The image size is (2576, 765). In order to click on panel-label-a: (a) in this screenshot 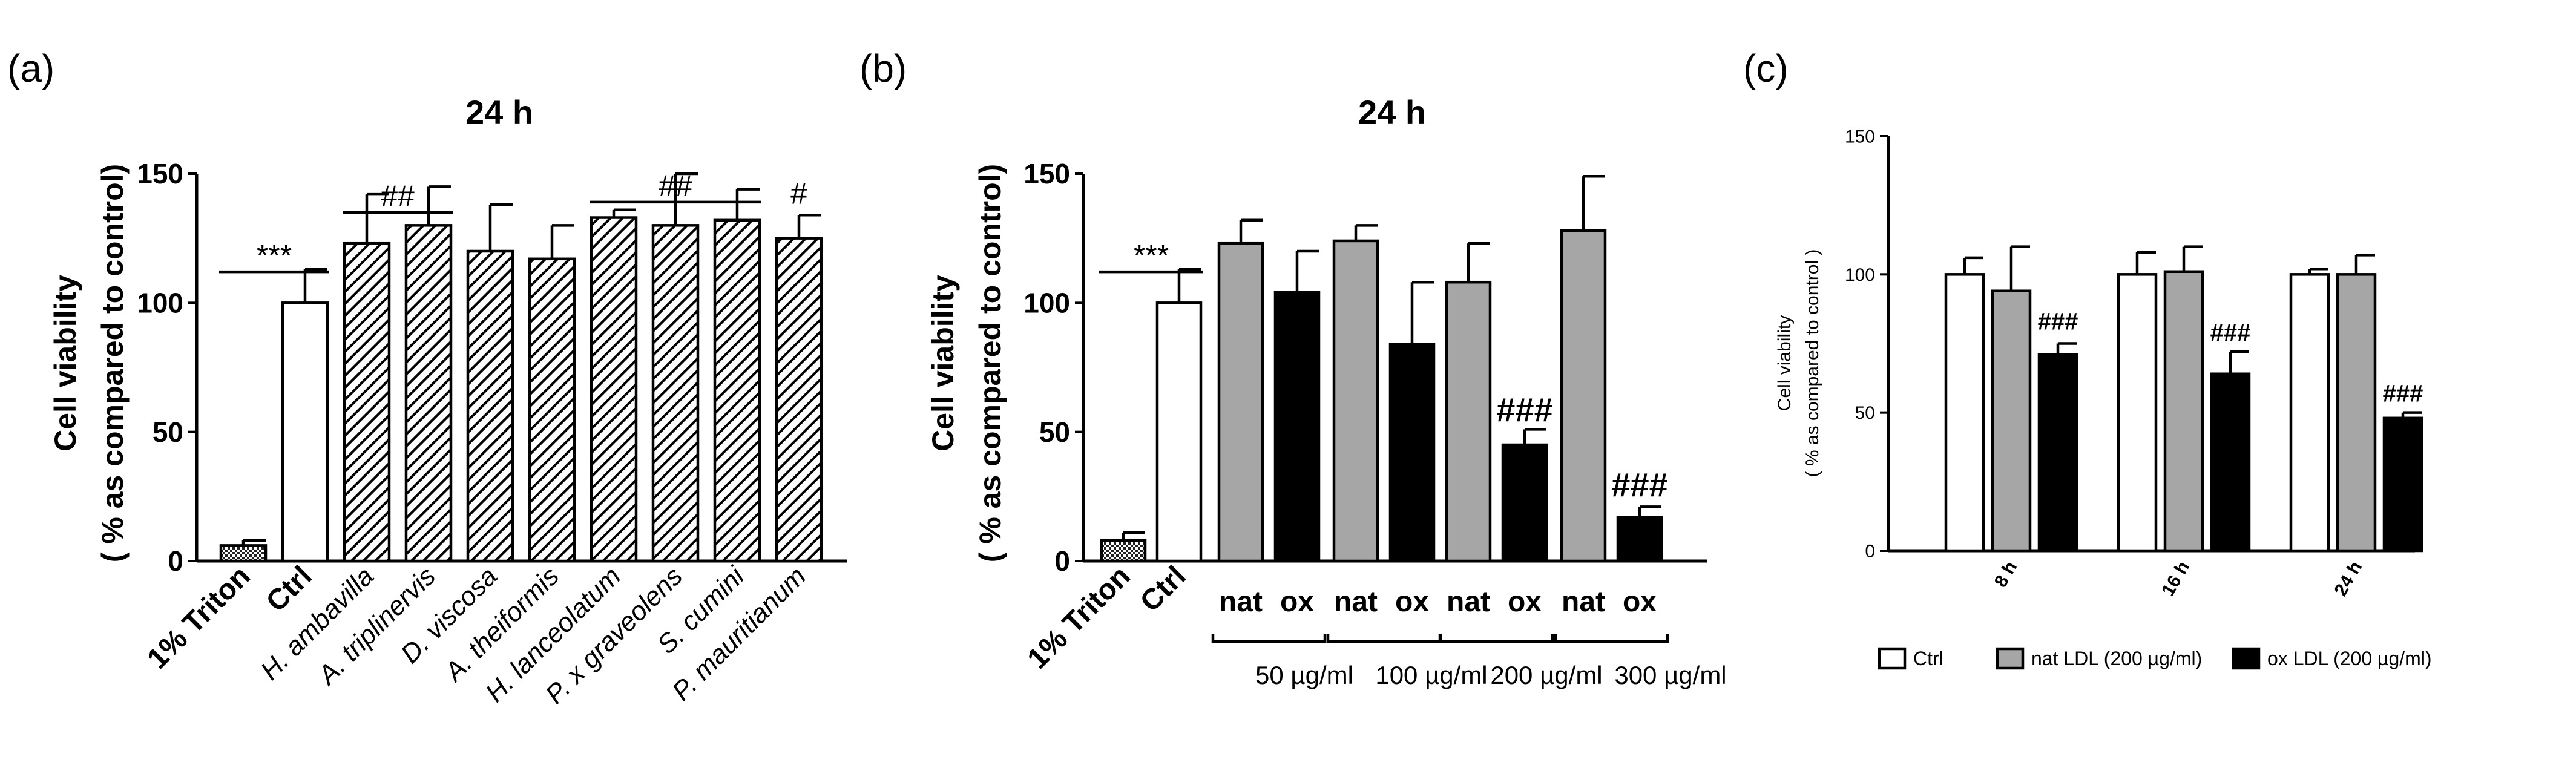, I will do `click(30, 68)`.